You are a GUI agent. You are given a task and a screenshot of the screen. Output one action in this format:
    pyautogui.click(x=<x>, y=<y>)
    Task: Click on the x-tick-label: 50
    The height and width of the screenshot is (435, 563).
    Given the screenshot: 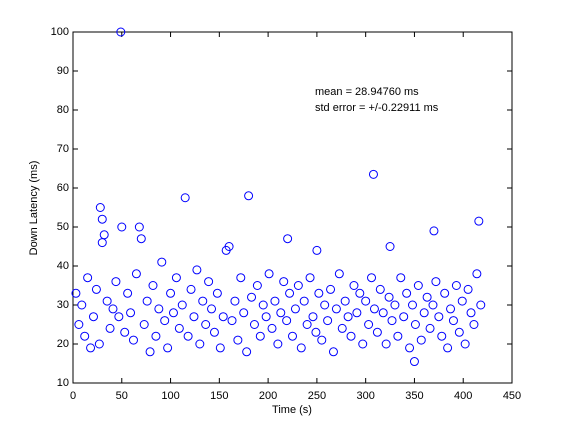 What is the action you would take?
    pyautogui.click(x=122, y=396)
    